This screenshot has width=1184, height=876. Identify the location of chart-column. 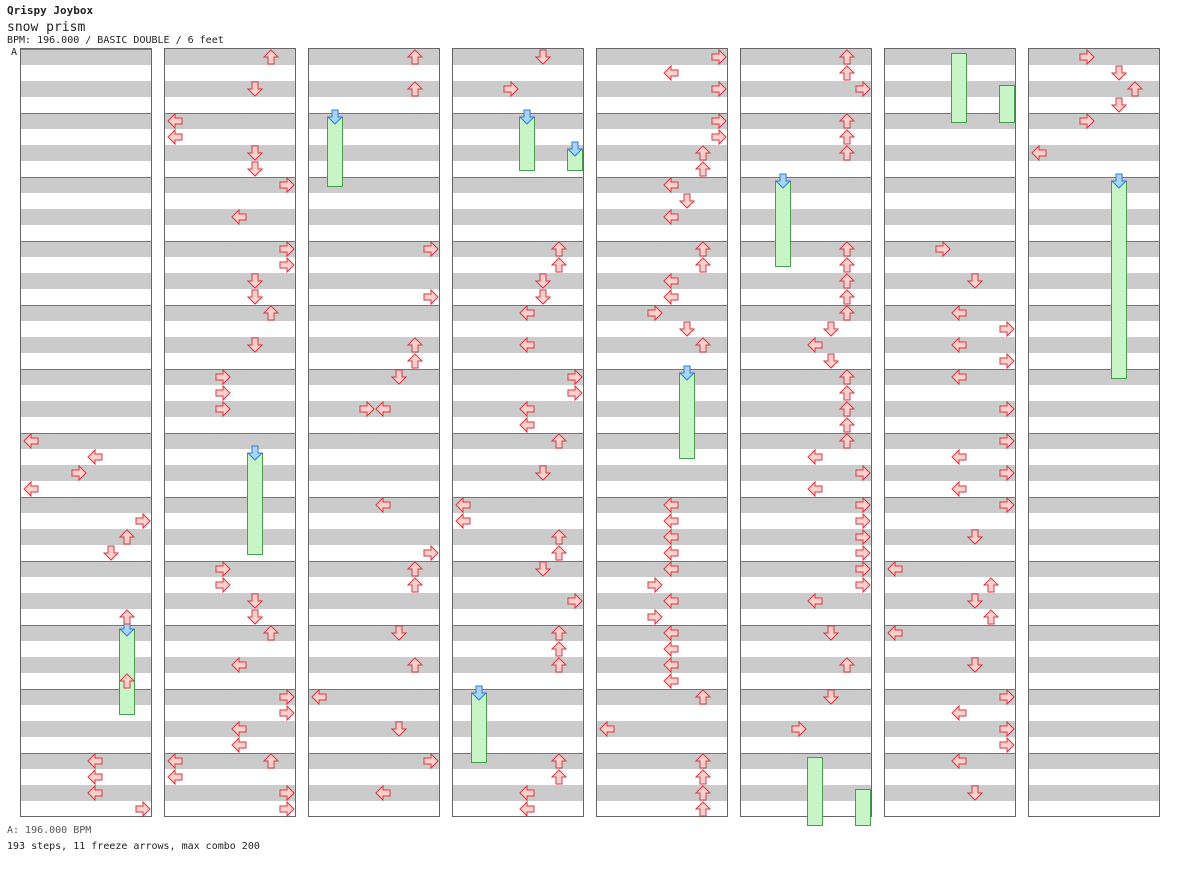
(662, 432).